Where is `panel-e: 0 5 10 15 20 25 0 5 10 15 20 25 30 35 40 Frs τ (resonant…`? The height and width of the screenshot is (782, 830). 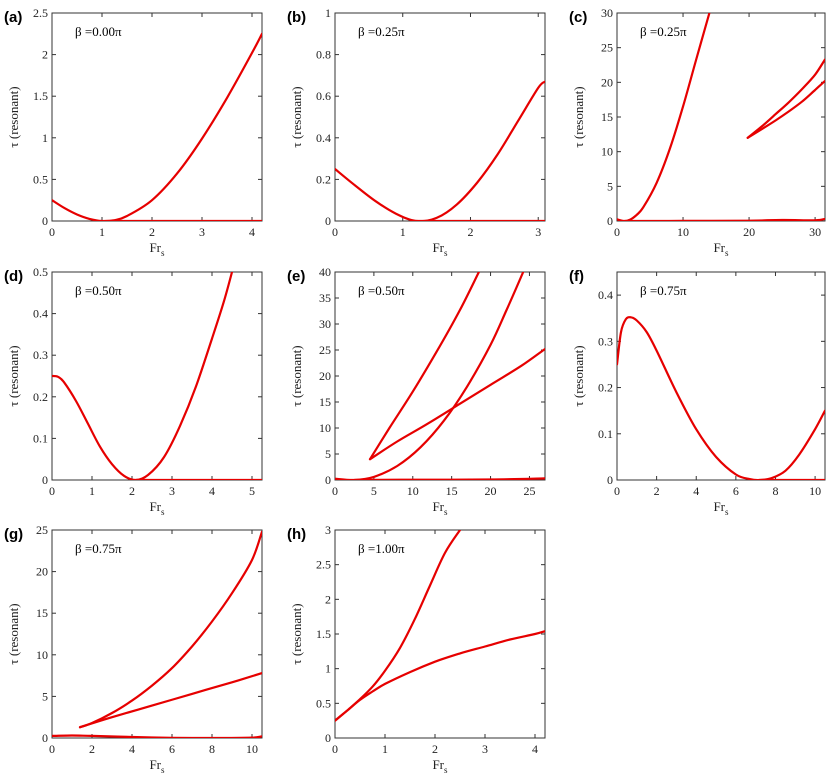 panel-e: 0 5 10 15 20 25 0 5 10 15 20 25 30 35 40 Frs τ (resonant… is located at coordinates (416, 391).